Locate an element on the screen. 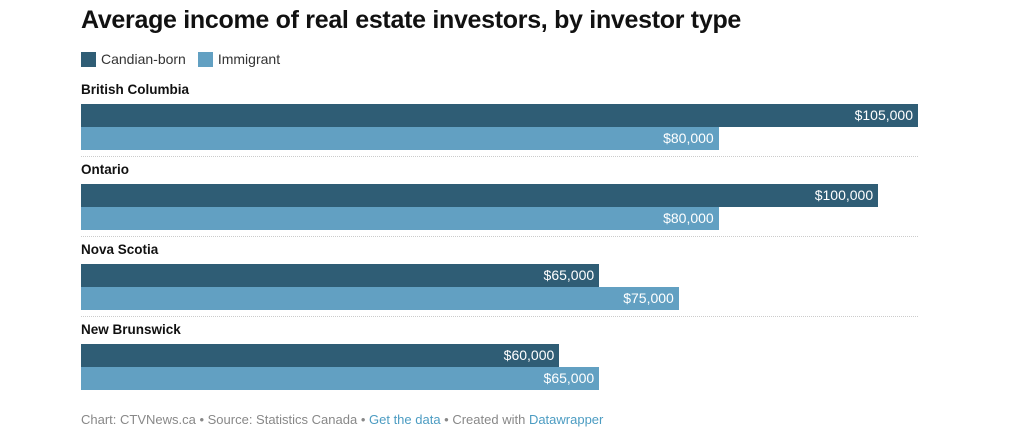  value-label: $75,000 is located at coordinates (648, 298).